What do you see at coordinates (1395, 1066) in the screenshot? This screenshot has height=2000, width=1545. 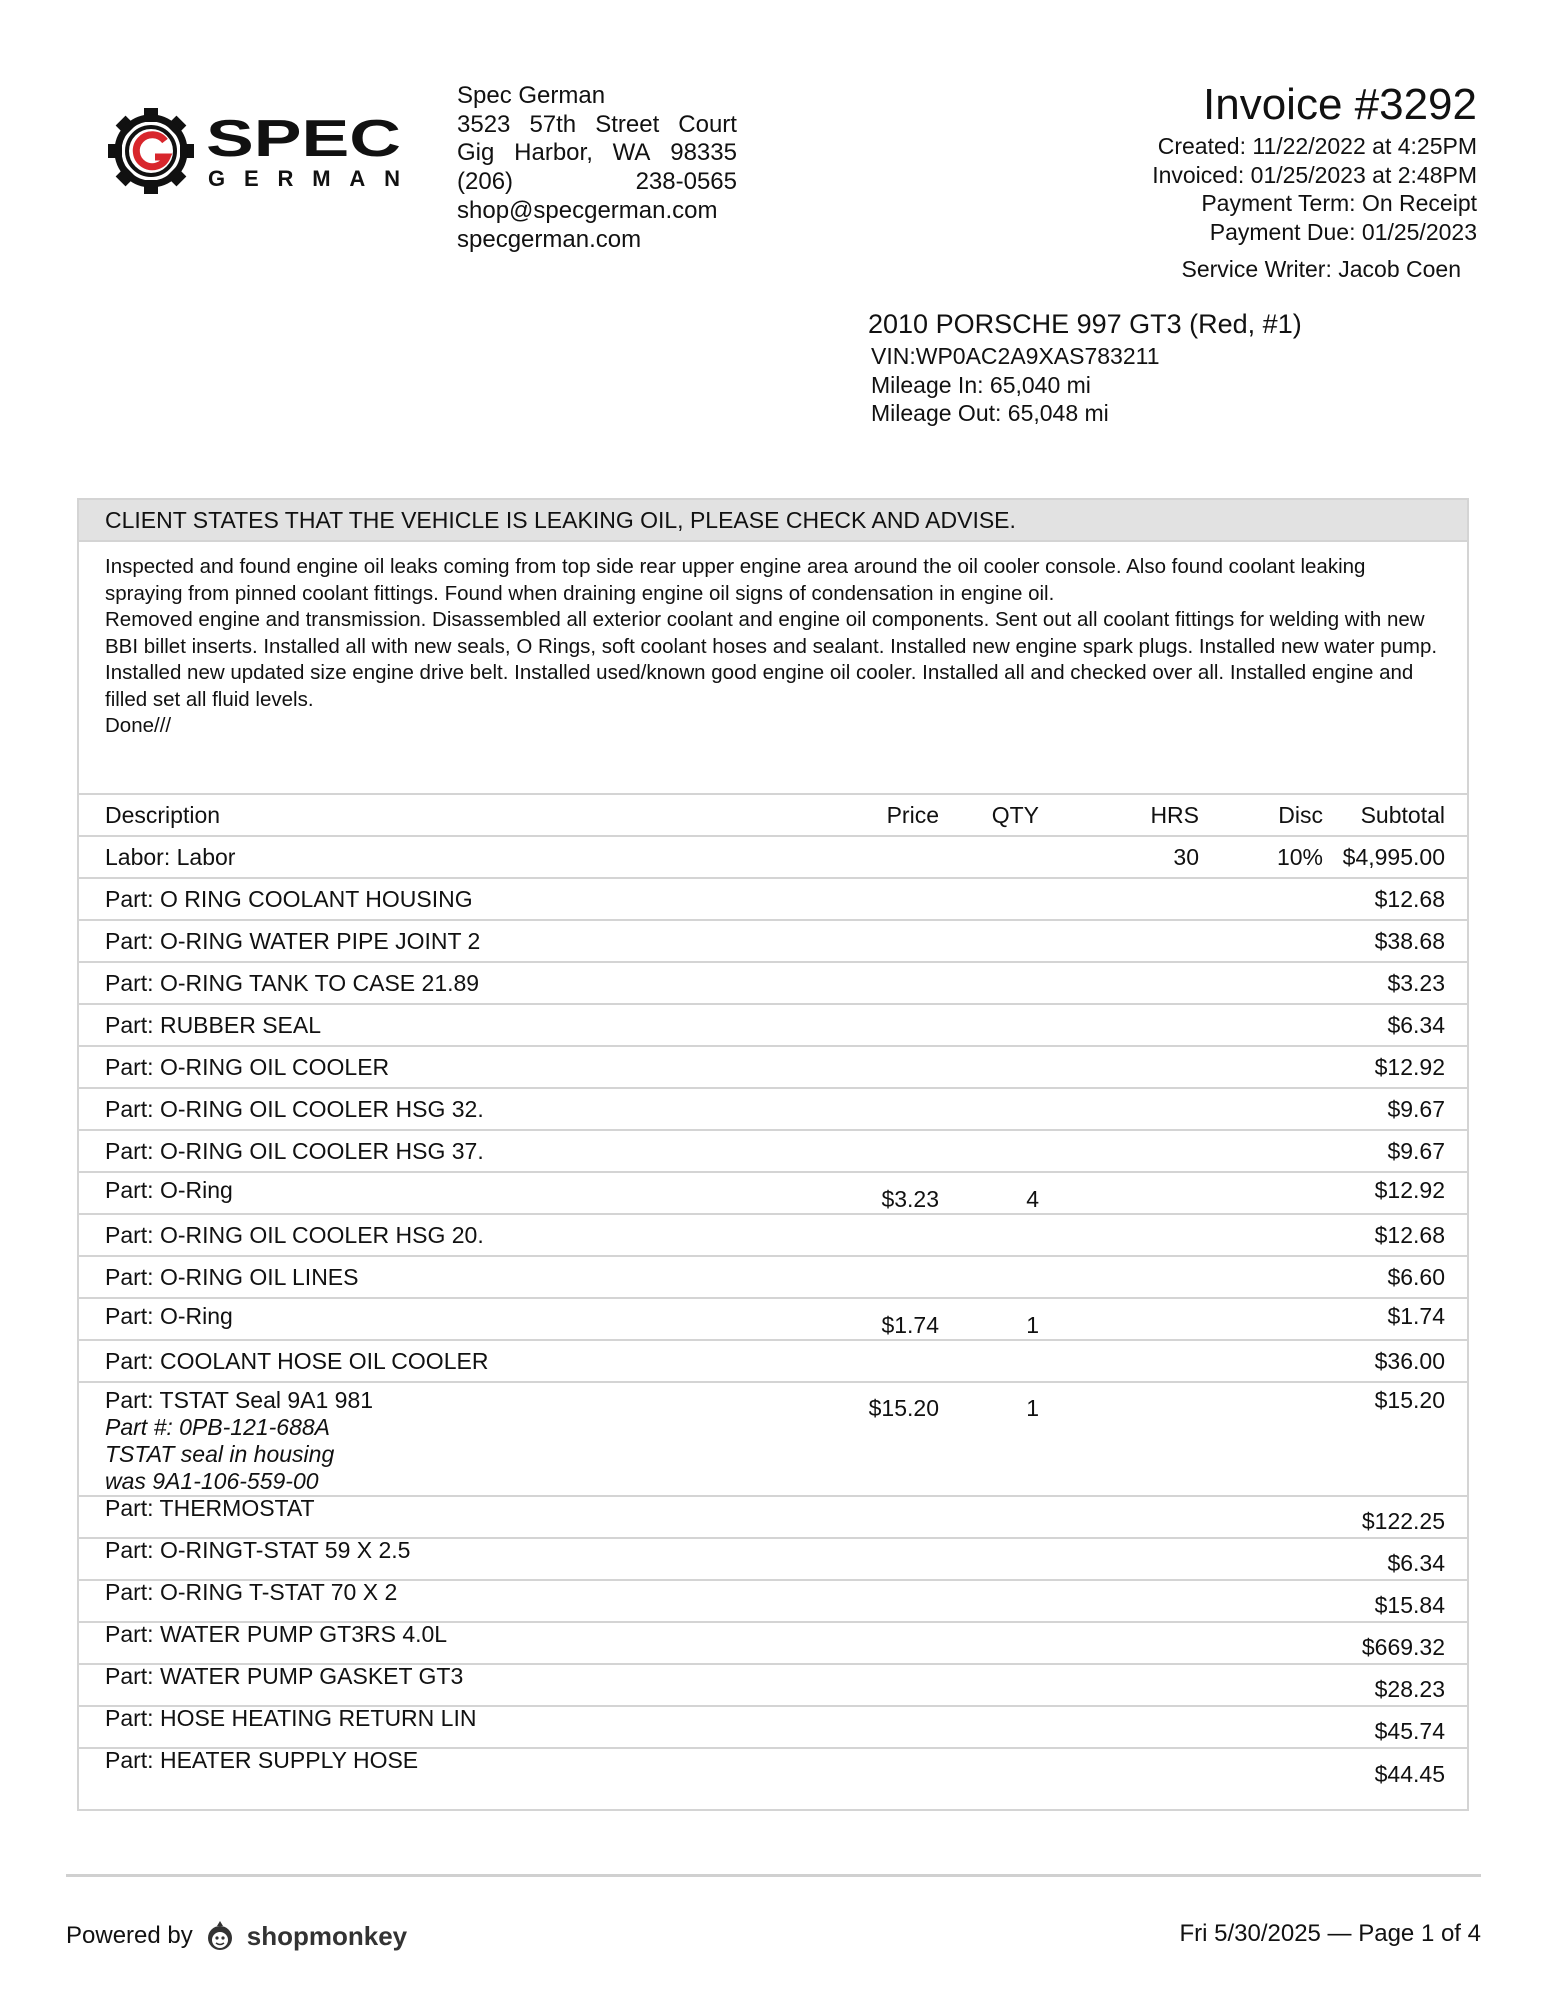 I see `subtotal-cell: $12.92` at bounding box center [1395, 1066].